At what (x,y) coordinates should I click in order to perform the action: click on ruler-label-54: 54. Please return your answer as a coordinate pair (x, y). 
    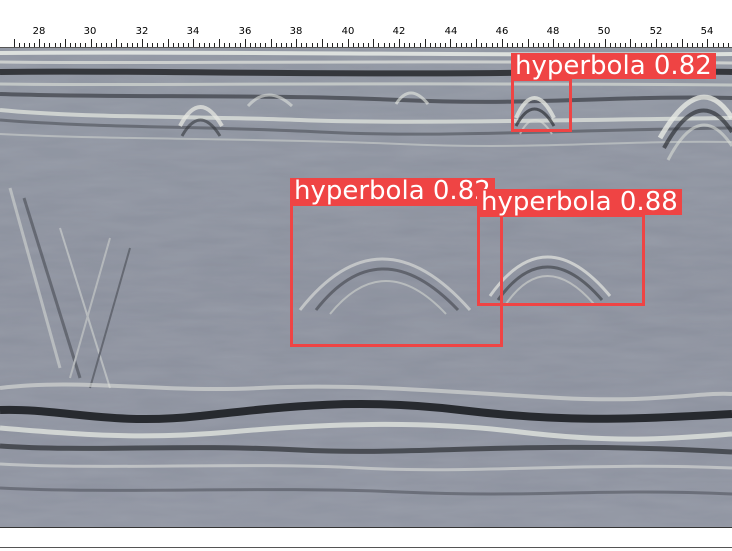
    Looking at the image, I should click on (707, 31).